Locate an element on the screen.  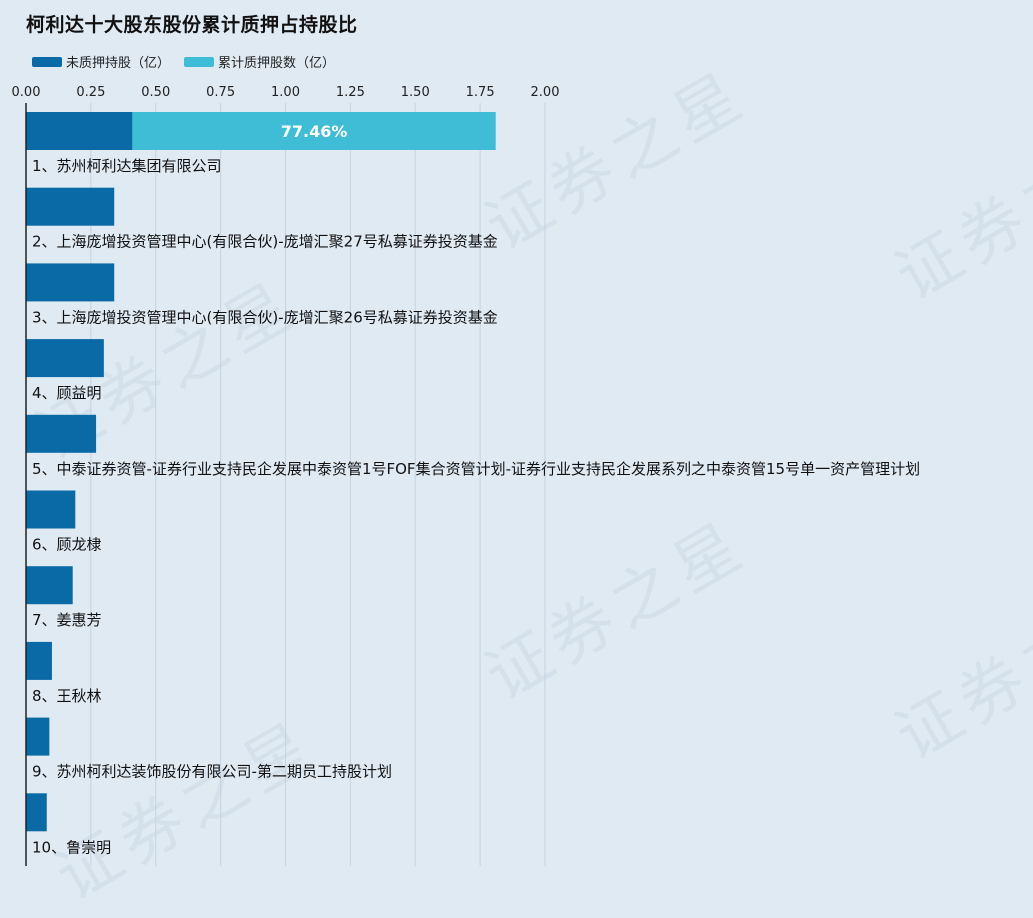
data-label: 77.46% is located at coordinates (314, 131).